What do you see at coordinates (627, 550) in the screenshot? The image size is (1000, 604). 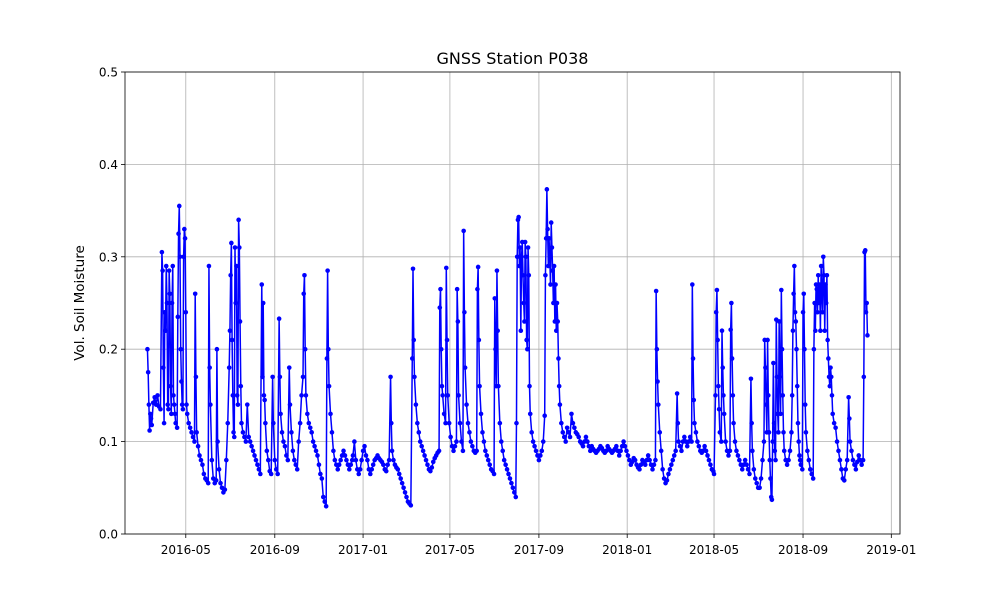 I see `x-tick-label: 2018-01` at bounding box center [627, 550].